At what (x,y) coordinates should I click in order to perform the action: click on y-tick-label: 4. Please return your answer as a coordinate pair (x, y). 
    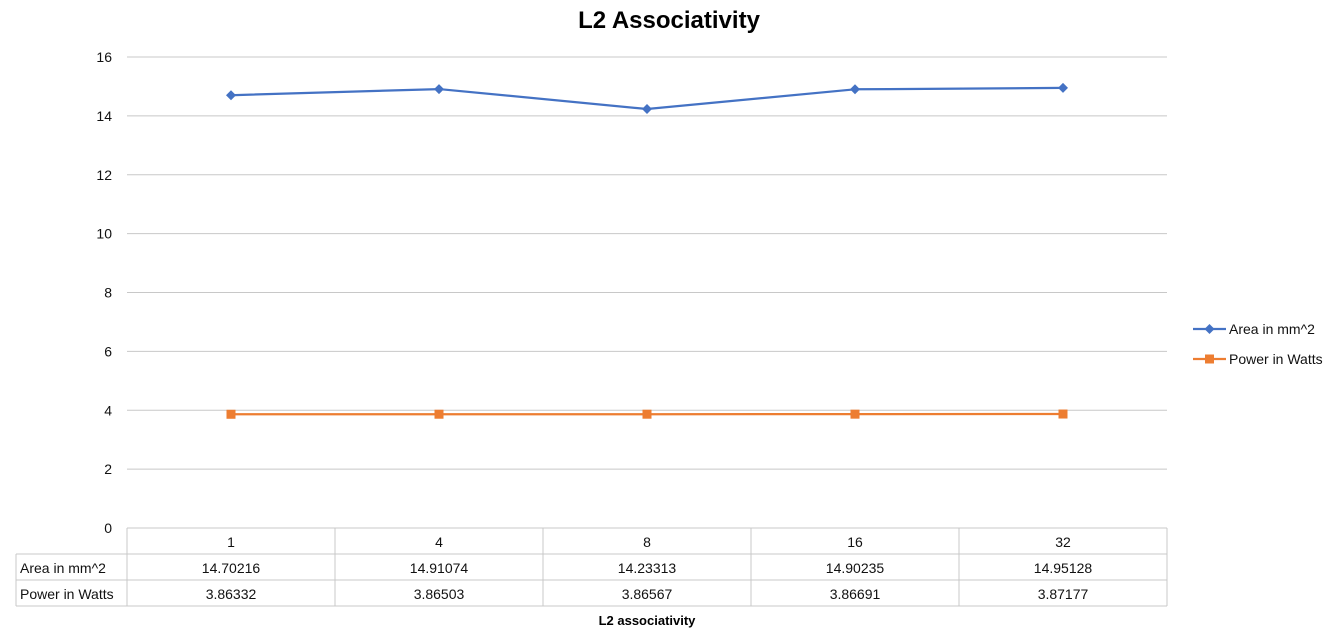
    Looking at the image, I should click on (108, 410).